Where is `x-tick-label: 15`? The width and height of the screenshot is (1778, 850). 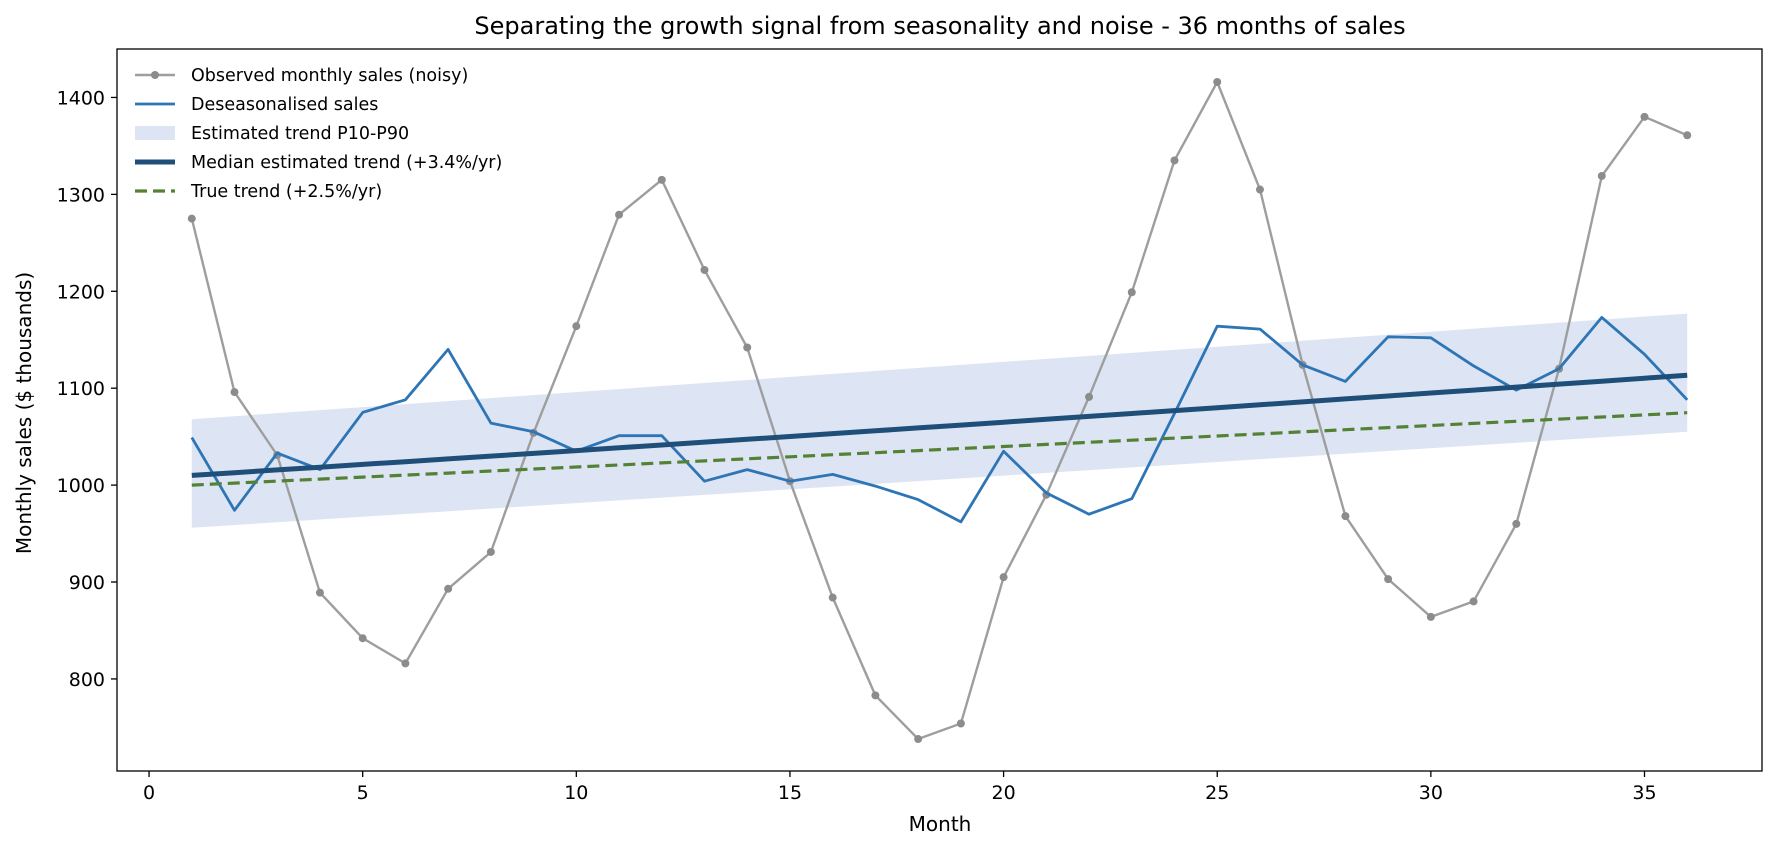 x-tick-label: 15 is located at coordinates (790, 793).